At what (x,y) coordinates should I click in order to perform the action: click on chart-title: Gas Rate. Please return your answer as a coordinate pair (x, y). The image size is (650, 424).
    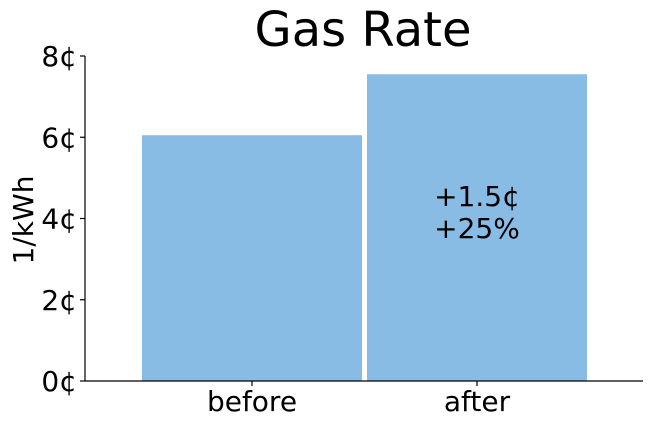
    Looking at the image, I should click on (363, 30).